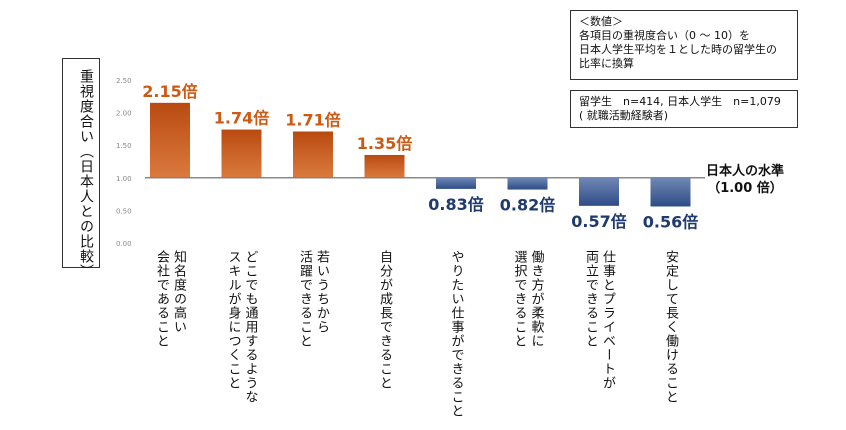  I want to click on category-label: 自分が成長できること, so click(384, 320).